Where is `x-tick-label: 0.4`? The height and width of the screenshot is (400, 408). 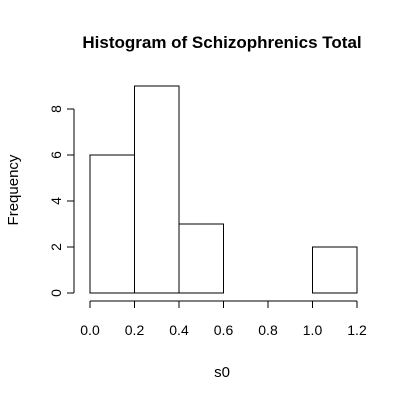
x-tick-label: 0.4 is located at coordinates (179, 330).